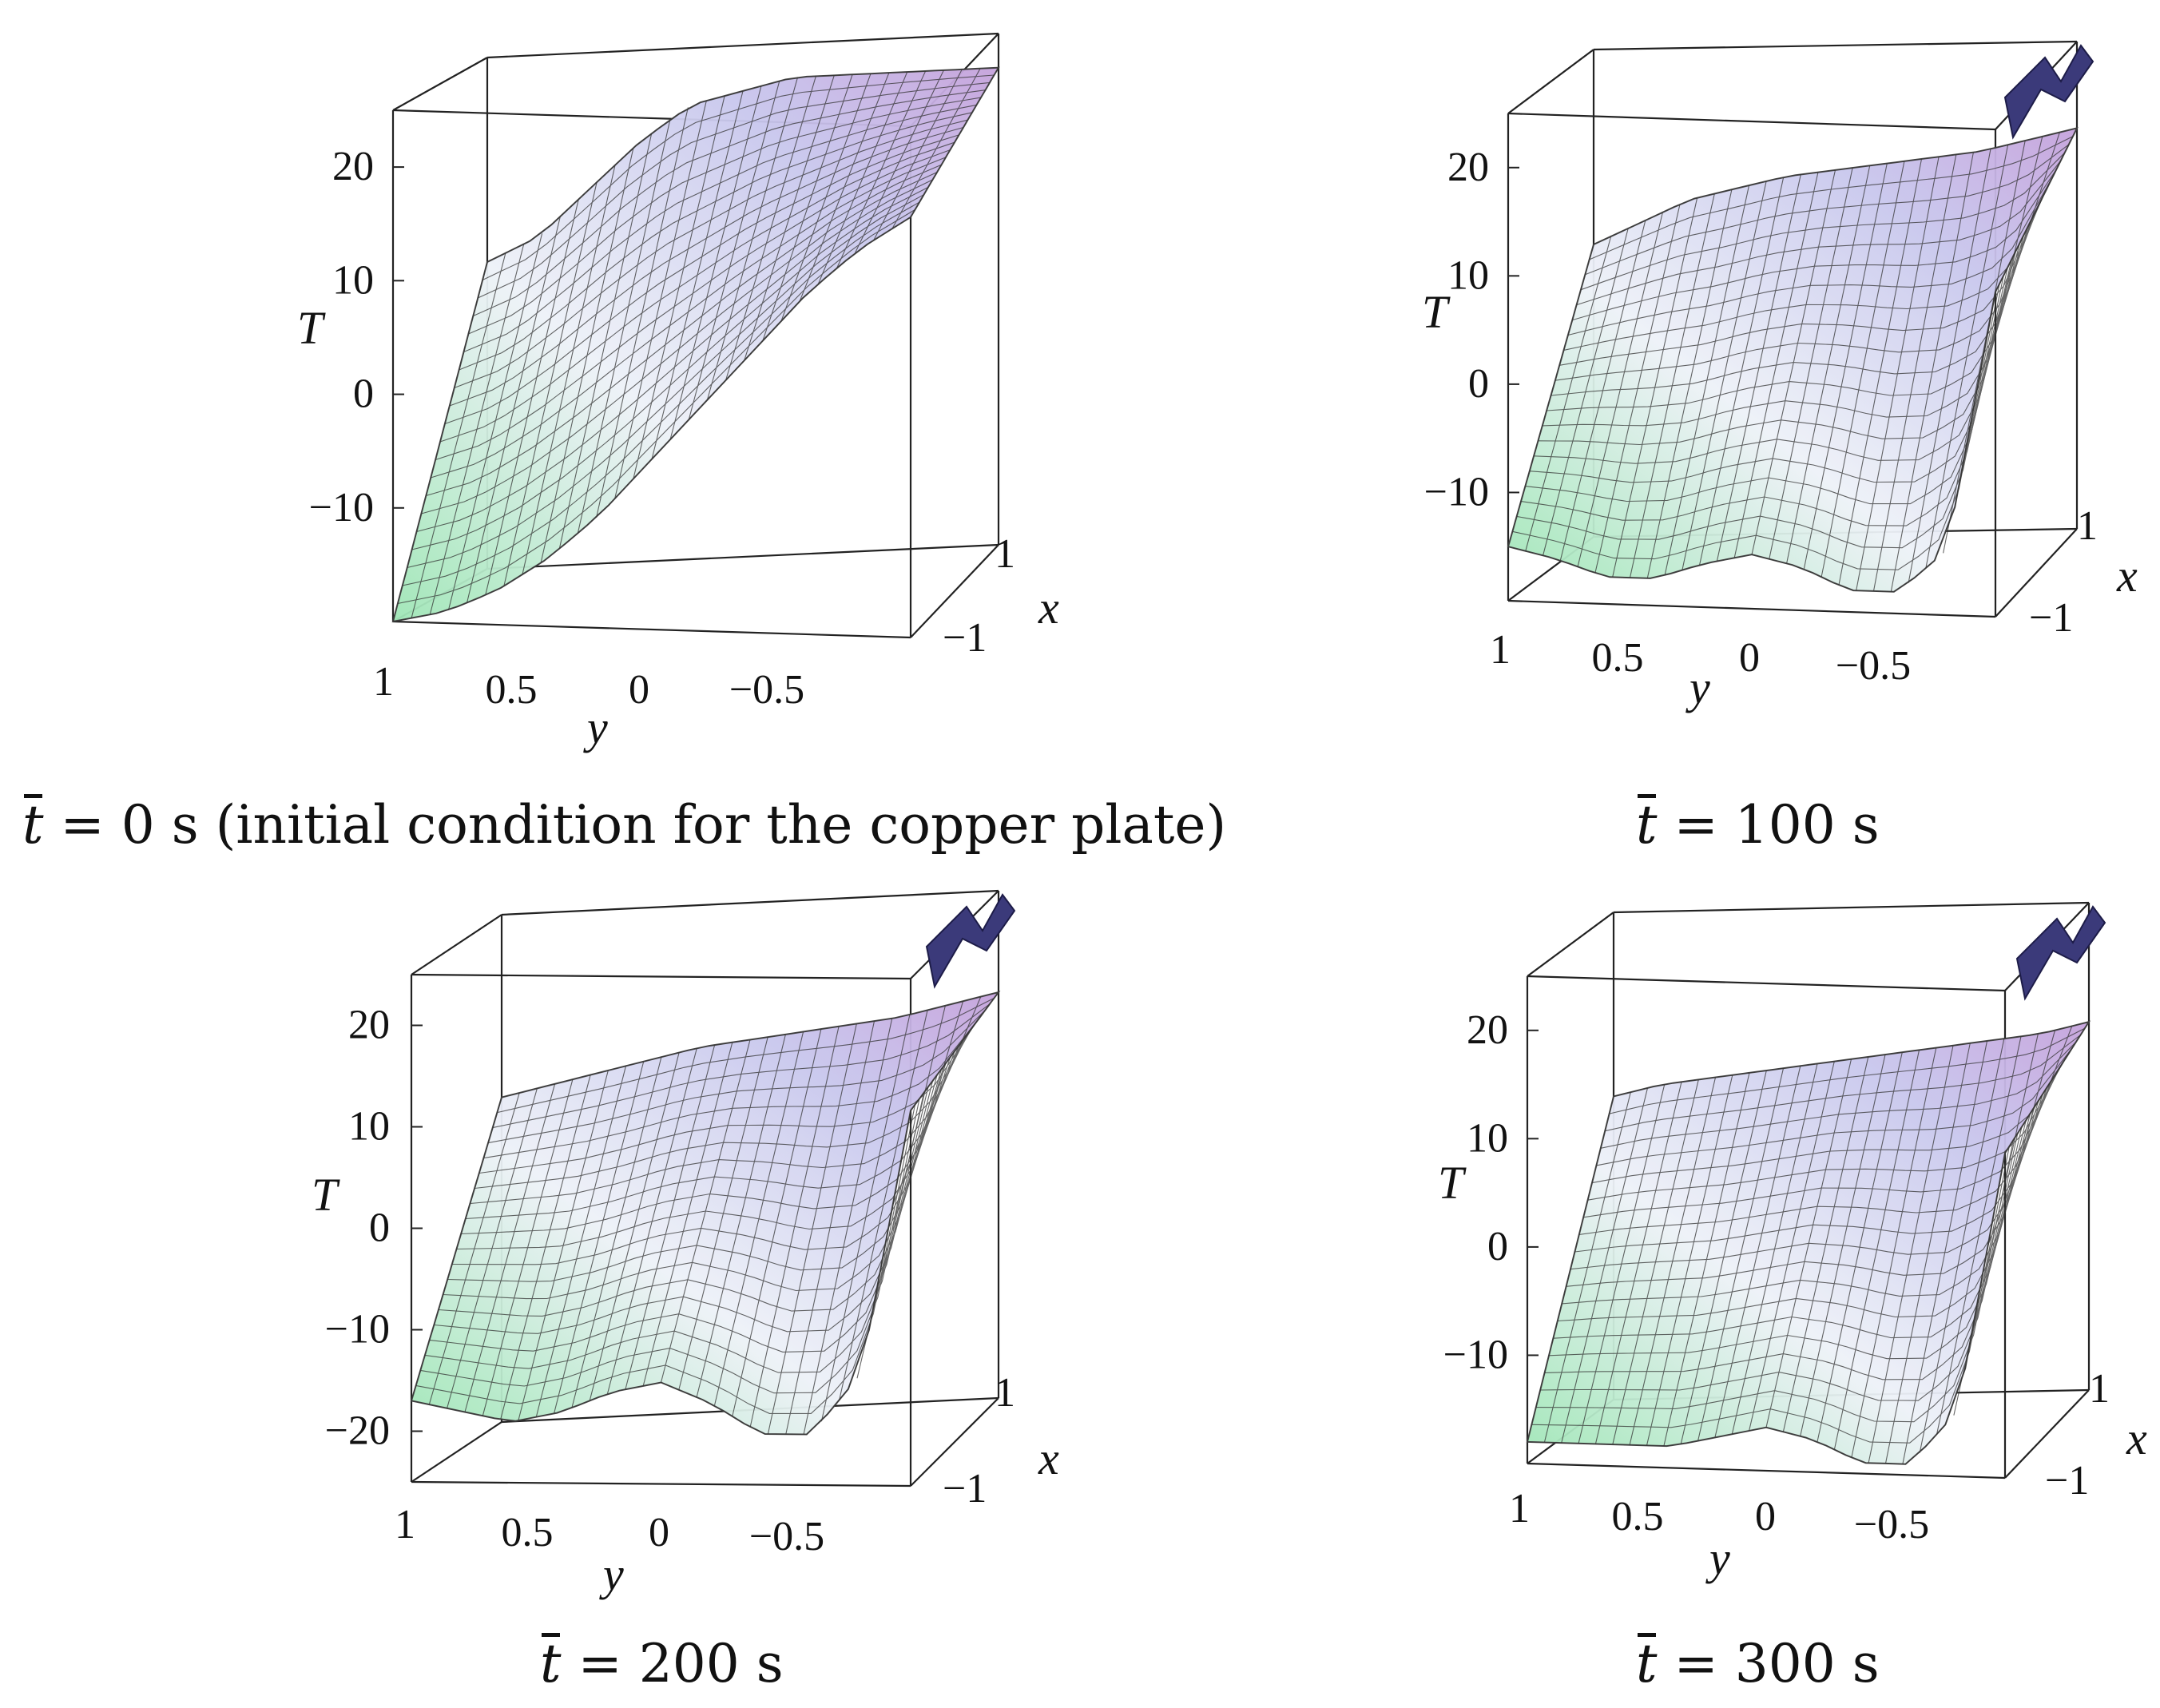  What do you see at coordinates (1719, 1516) in the screenshot?
I see `y-axis-d: 1 0.5 0 −0.5` at bounding box center [1719, 1516].